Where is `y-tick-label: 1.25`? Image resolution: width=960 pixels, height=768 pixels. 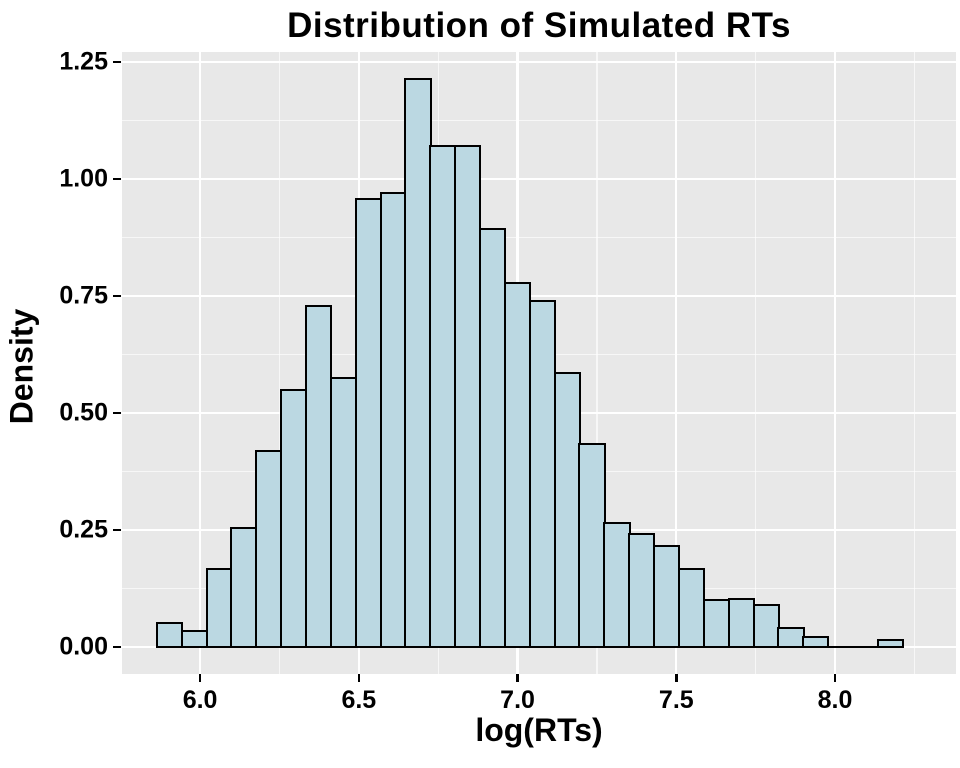
y-tick-label: 1.25 is located at coordinates (83, 61).